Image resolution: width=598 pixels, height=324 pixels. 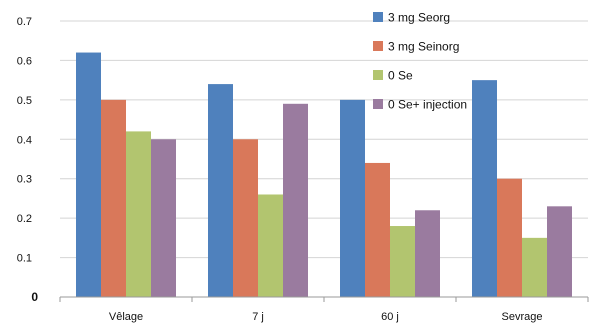 I want to click on x-tick-label: 60 j, so click(x=390, y=317).